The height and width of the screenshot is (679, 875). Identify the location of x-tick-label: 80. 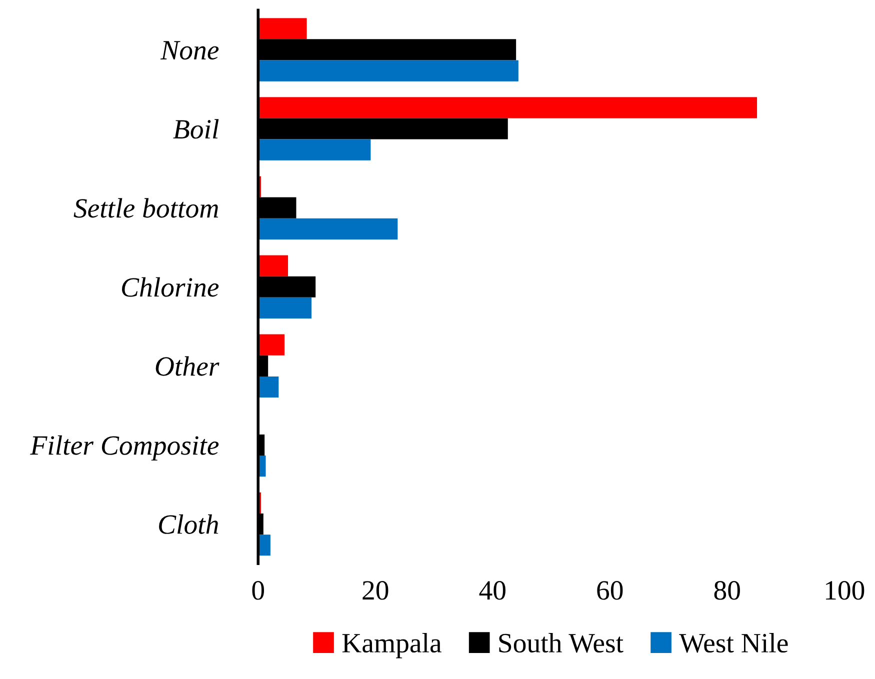
(727, 590).